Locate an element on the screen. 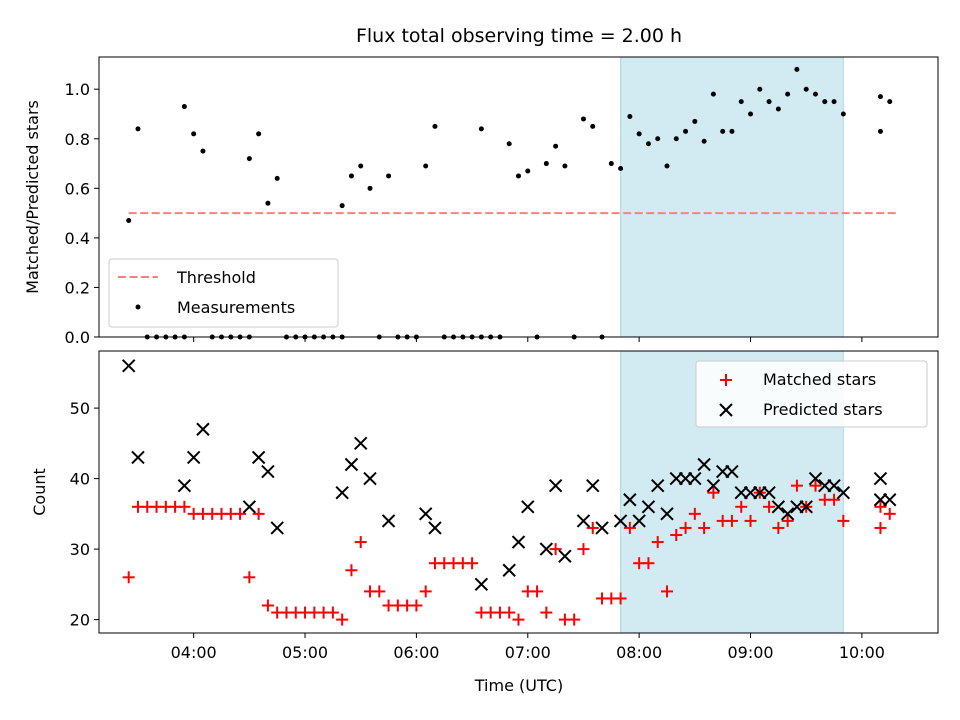  bottom-legend: Matched stars Predicted stars is located at coordinates (811, 394).